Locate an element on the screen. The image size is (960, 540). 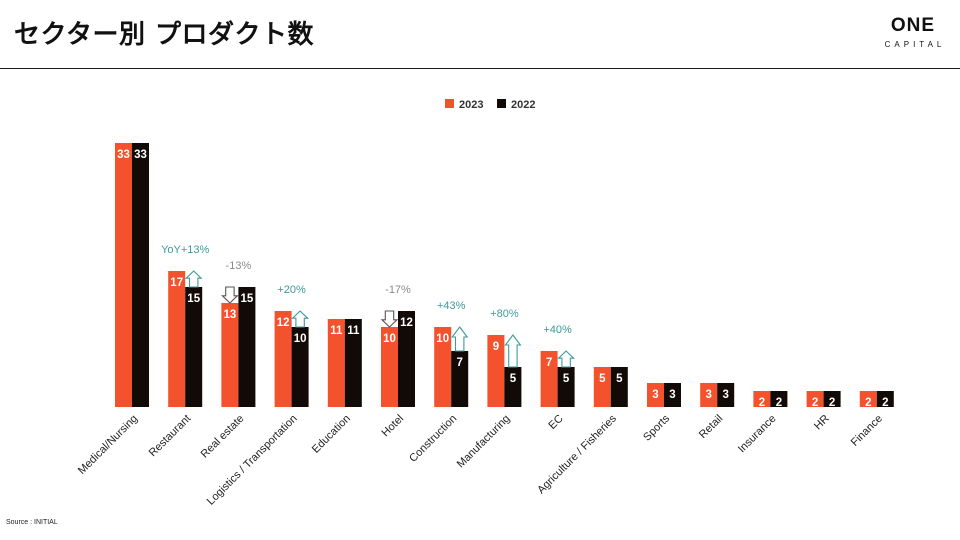
bar-sports-2022 is located at coordinates (672, 395).